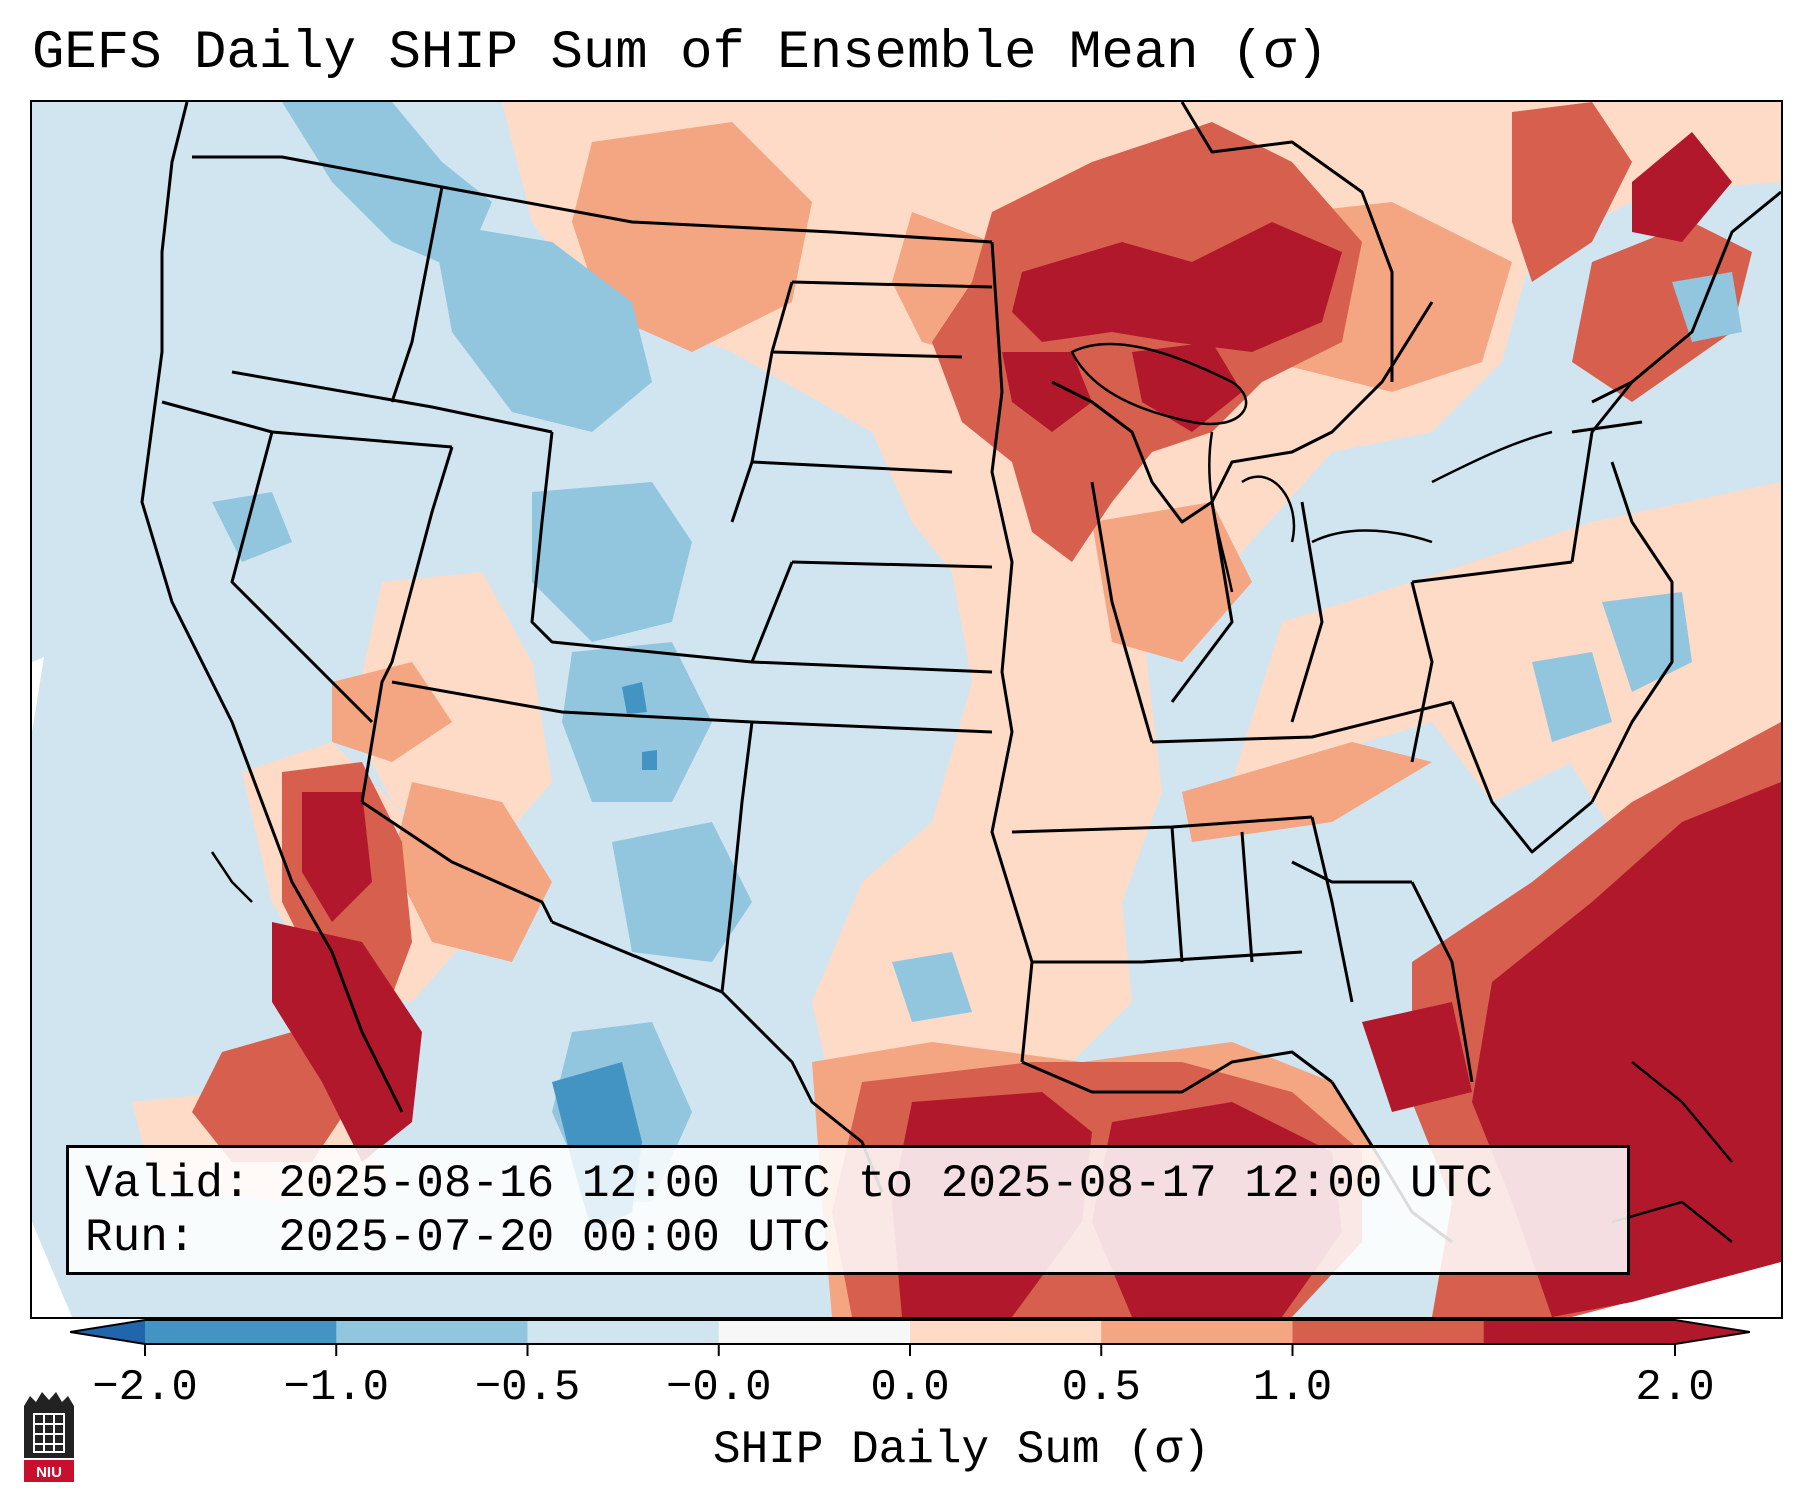 This screenshot has height=1506, width=1803. I want to click on projection-edge-west, so click(38, 694).